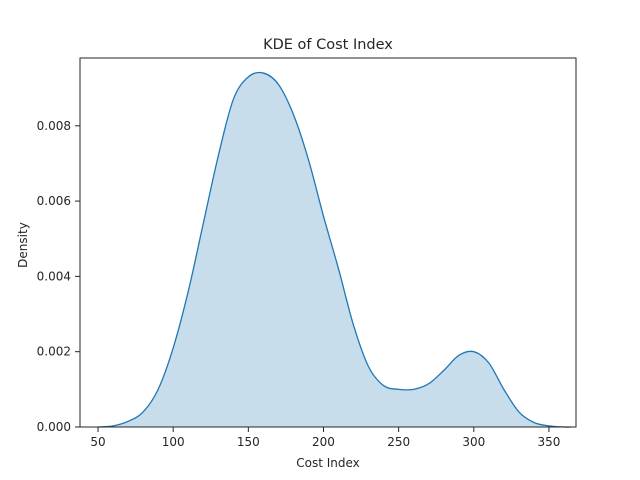  What do you see at coordinates (54, 352) in the screenshot?
I see `y-tick-label: 0.002` at bounding box center [54, 352].